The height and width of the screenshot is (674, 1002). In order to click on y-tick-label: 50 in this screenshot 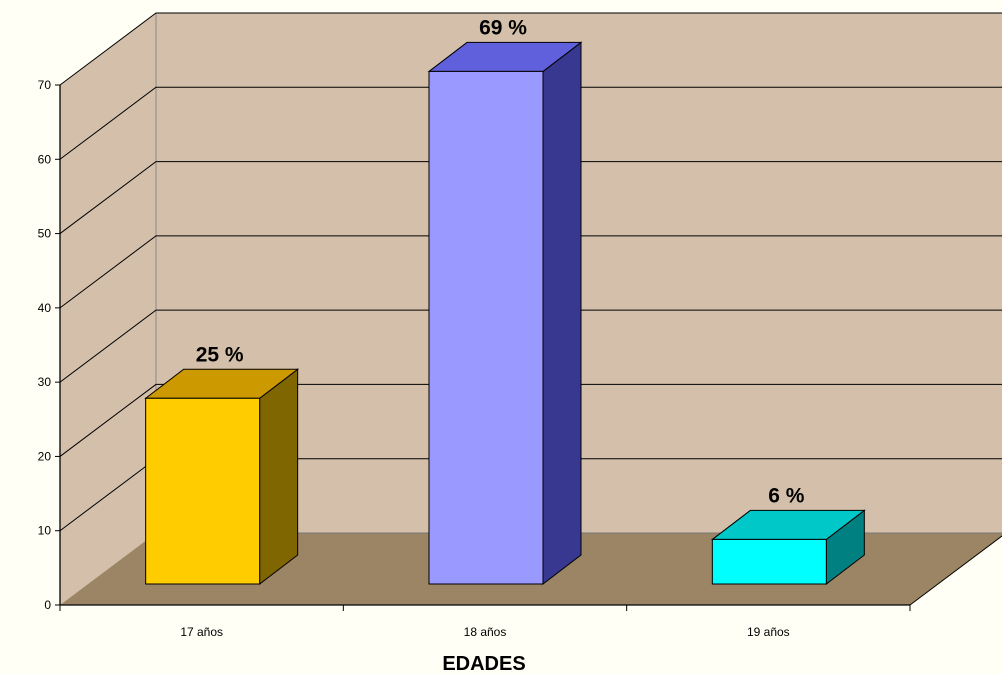, I will do `click(45, 234)`.